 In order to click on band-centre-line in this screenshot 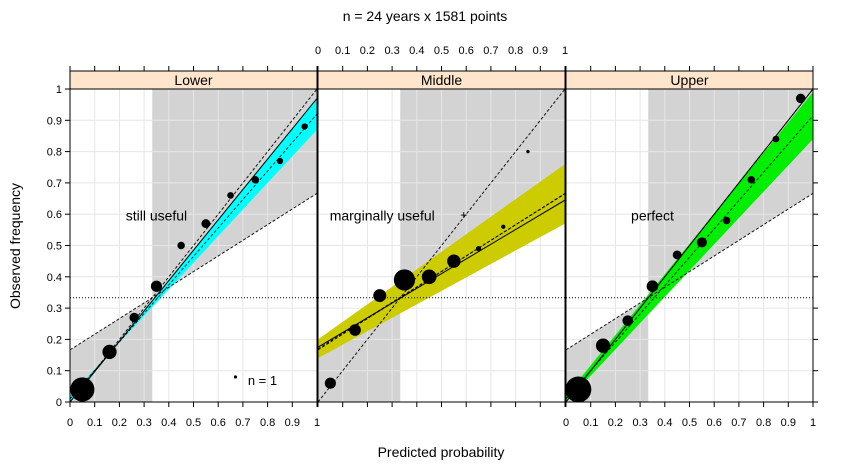, I will do `click(441, 271)`.